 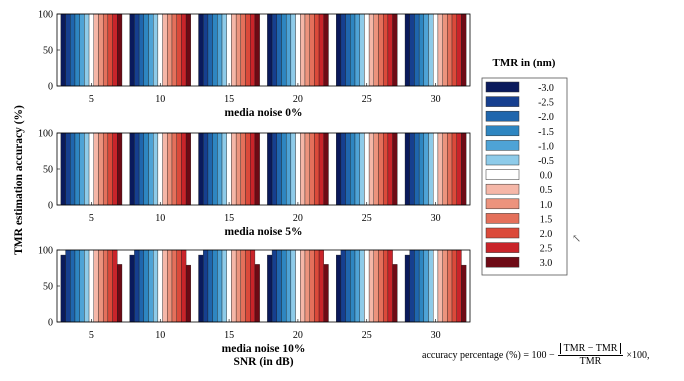 I want to click on bar-15--1.0, so click(x=220, y=286).